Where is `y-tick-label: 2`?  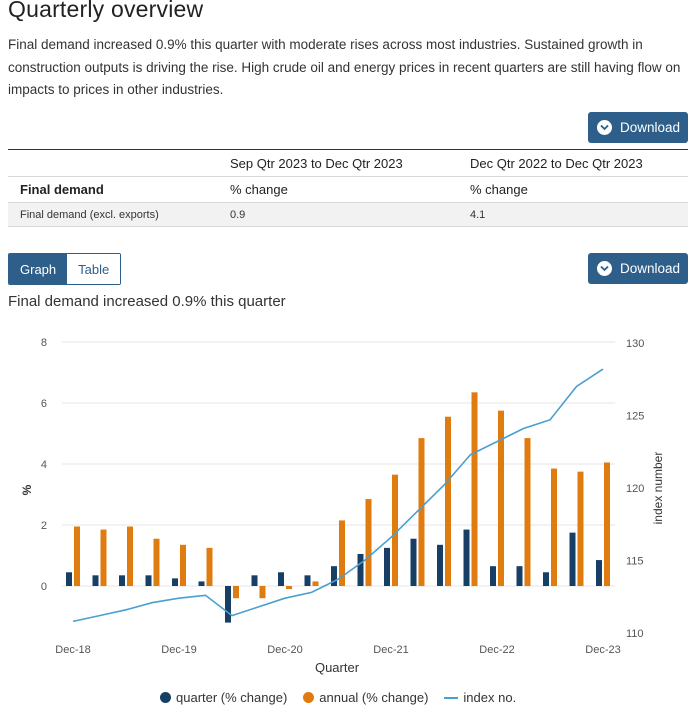
y-tick-label: 2 is located at coordinates (44, 526).